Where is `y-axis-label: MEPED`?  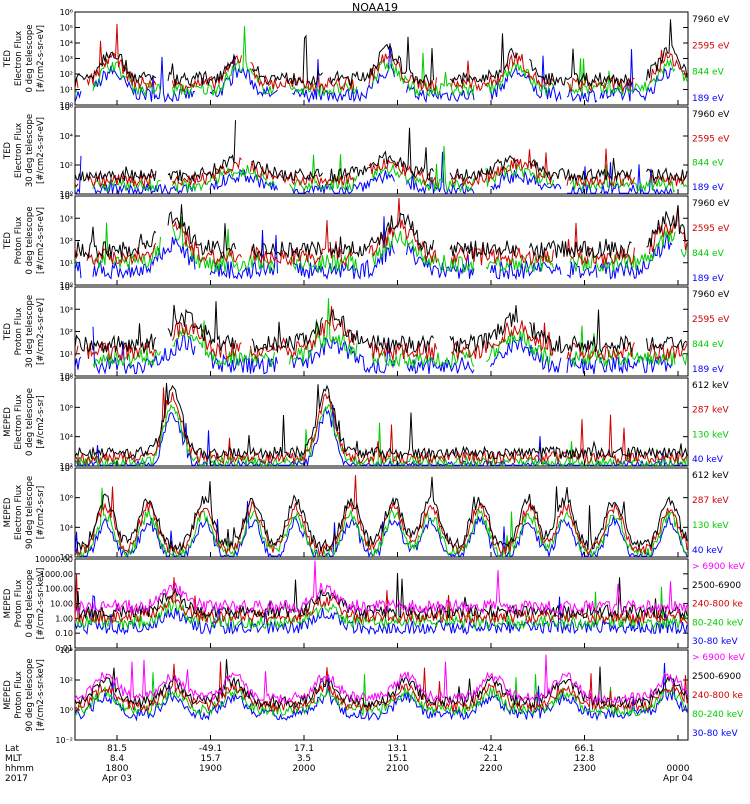 y-axis-label: MEPED is located at coordinates (8, 603).